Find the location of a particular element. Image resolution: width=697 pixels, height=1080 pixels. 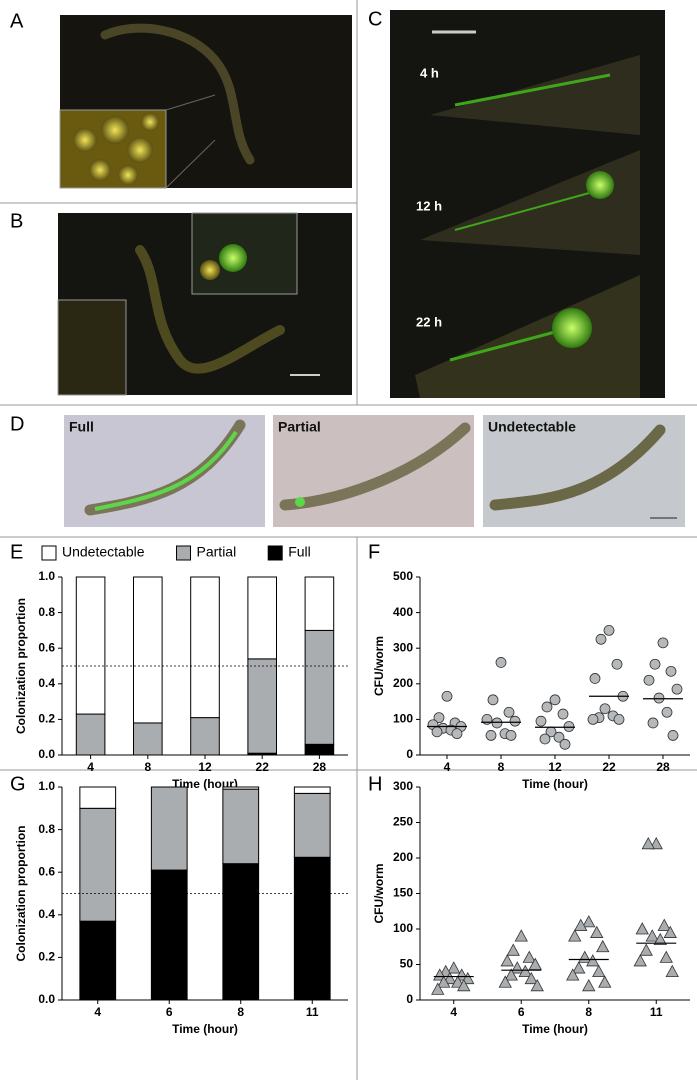

legend-label: Undetectable is located at coordinates (103, 552).